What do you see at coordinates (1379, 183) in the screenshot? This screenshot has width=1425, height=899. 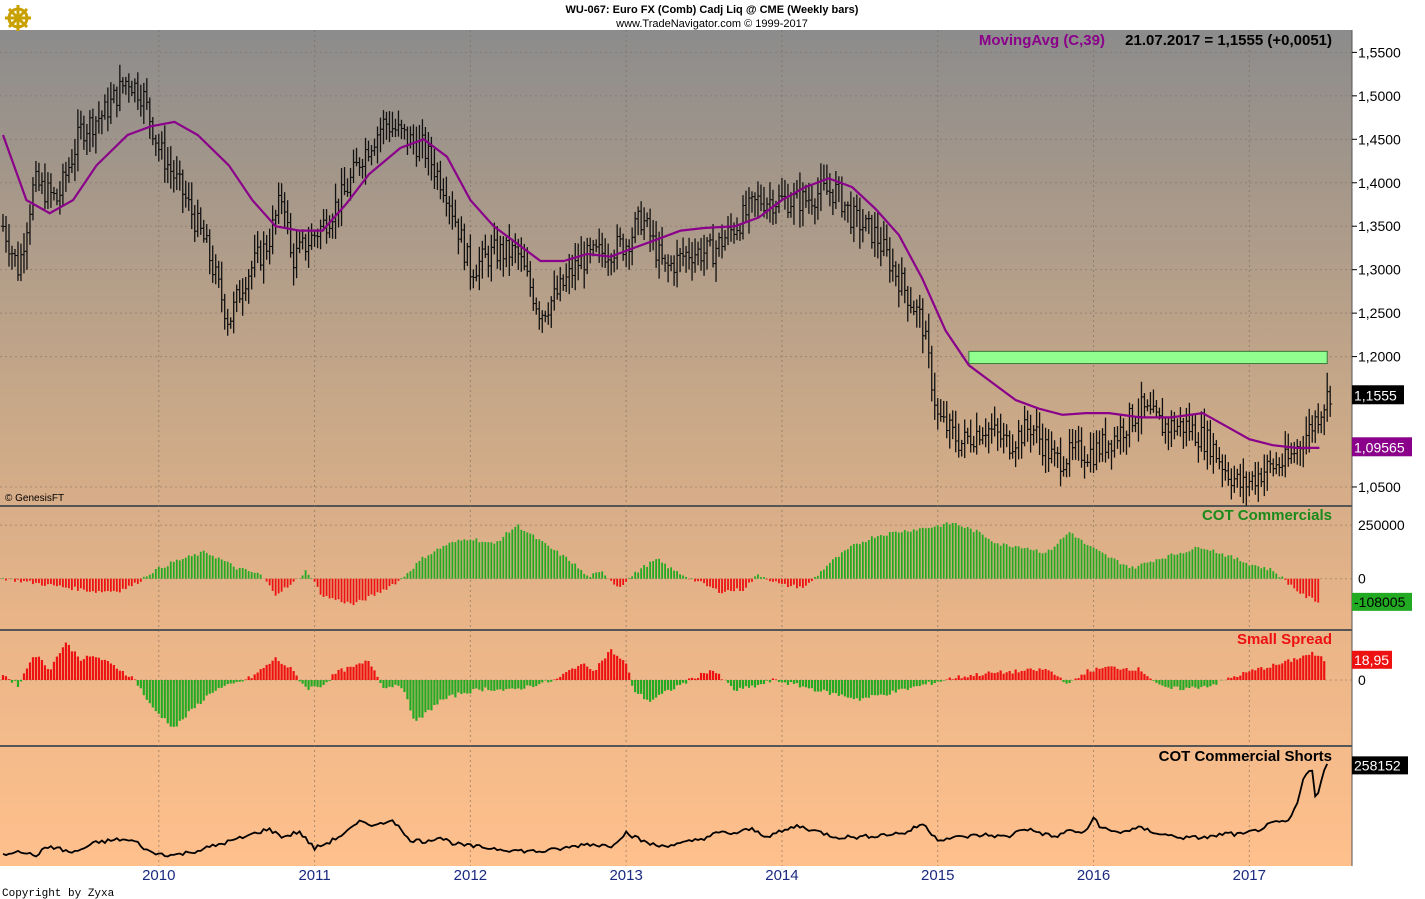 I see `price-tick-label: 1,4000` at bounding box center [1379, 183].